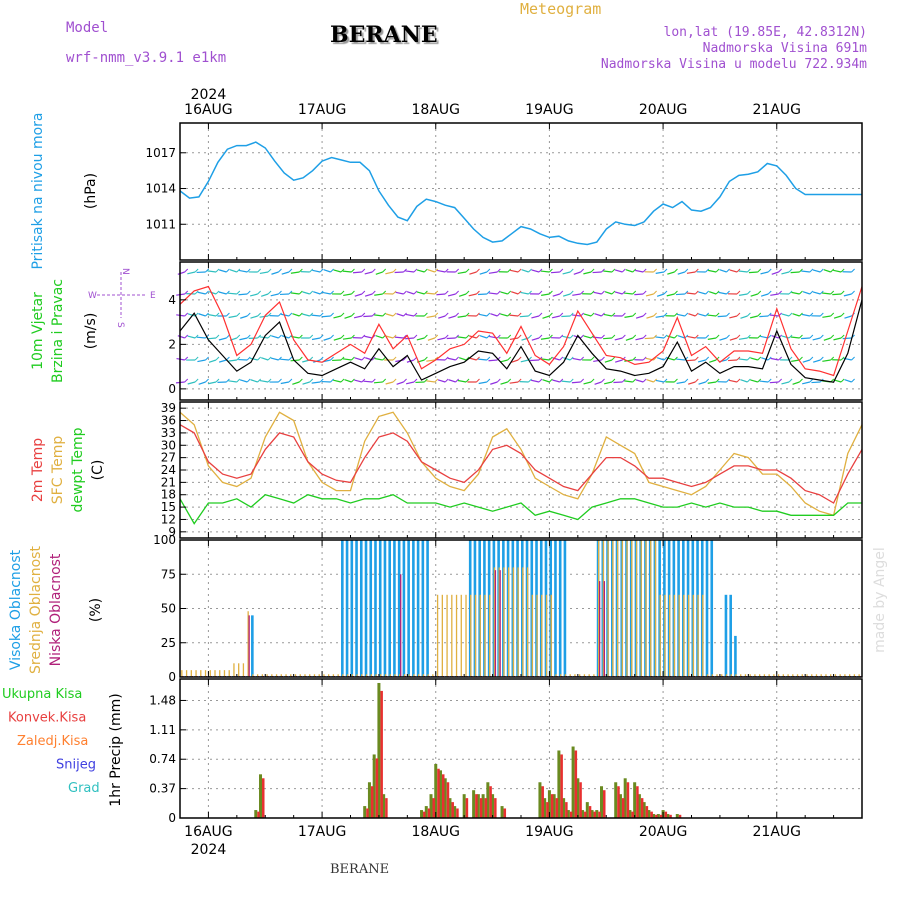  What do you see at coordinates (208, 110) in the screenshot?
I see `day-label-top: 16AUG` at bounding box center [208, 110].